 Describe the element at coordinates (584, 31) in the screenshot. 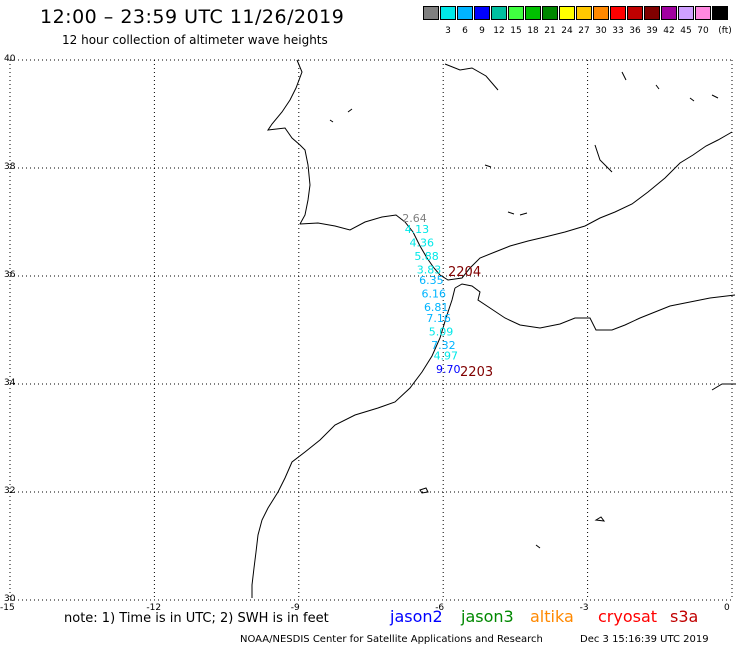

I see `legend-label: 27` at that location.